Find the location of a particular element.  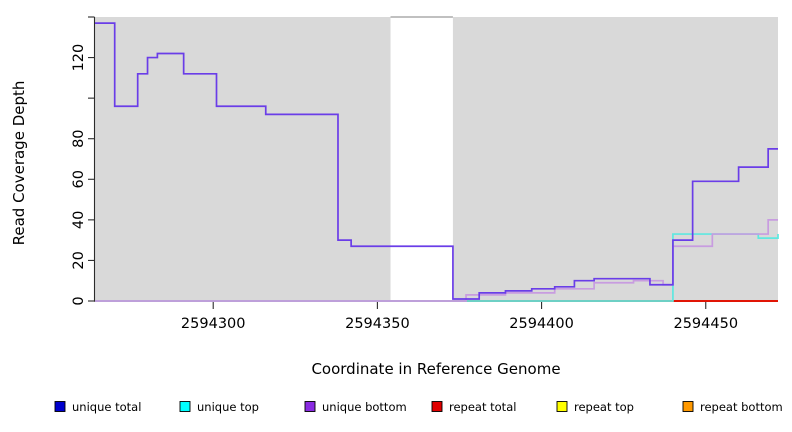

y-tick-label: 120 is located at coordinates (79, 58).